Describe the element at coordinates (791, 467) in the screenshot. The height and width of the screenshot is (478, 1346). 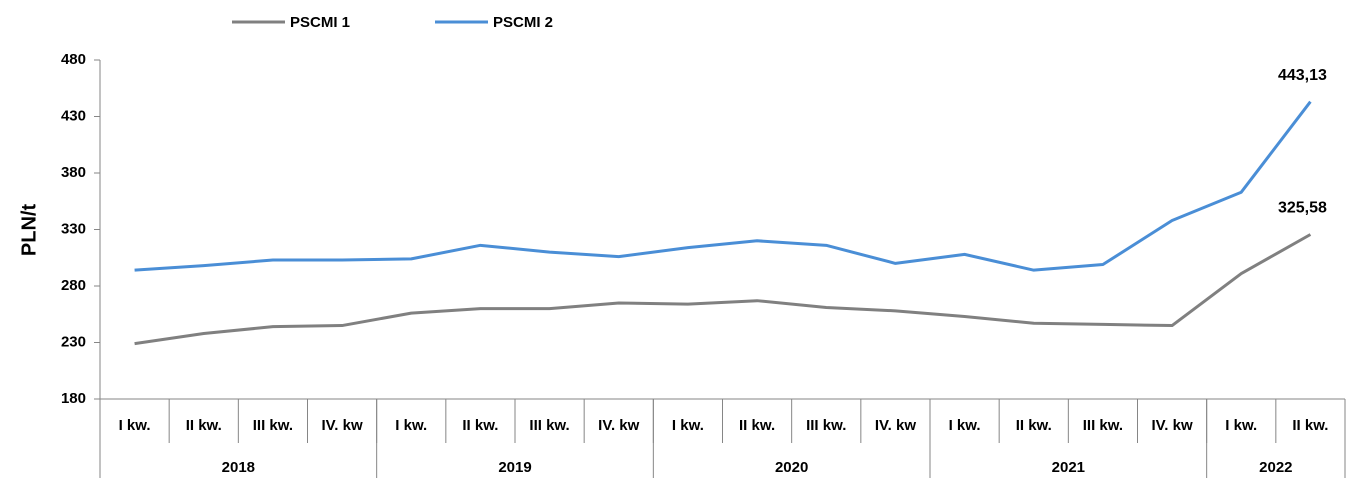
I see `group-label: 2020` at that location.